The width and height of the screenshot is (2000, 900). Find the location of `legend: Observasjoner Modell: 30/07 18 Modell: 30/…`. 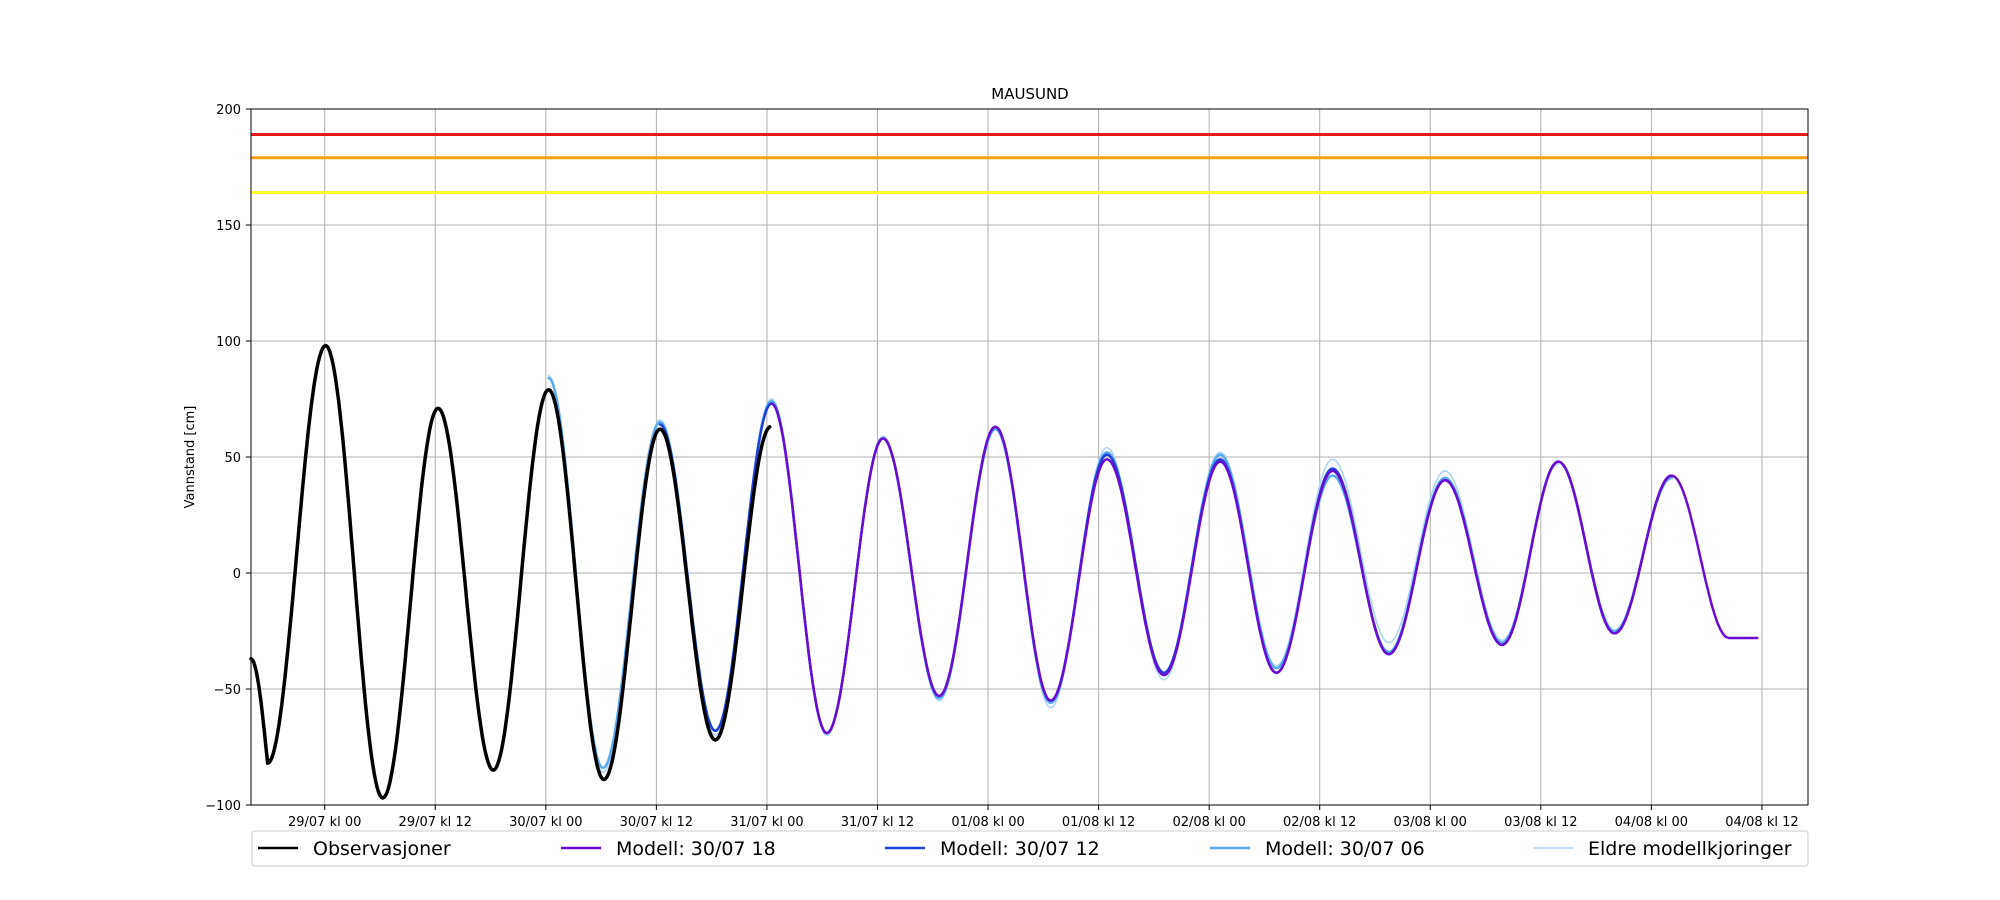

legend: Observasjoner Modell: 30/07 18 Modell: 30/… is located at coordinates (1030, 848).